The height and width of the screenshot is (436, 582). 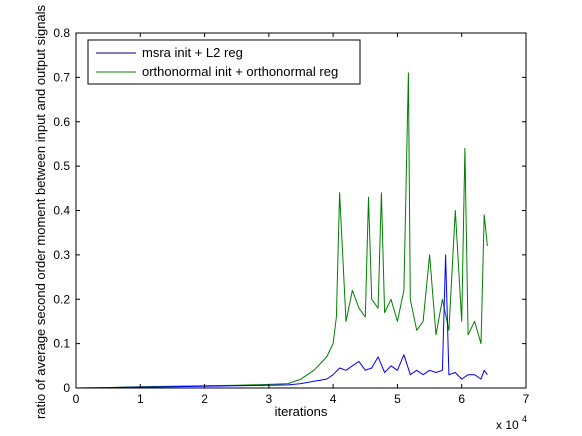 I want to click on legend-label-msra: msra init + L2 reg, so click(x=192, y=52).